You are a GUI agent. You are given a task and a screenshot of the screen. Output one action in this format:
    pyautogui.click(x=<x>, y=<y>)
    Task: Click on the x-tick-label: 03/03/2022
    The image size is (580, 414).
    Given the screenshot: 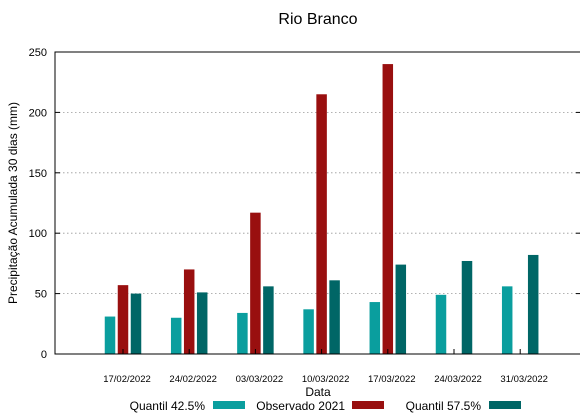 What is the action you would take?
    pyautogui.click(x=260, y=379)
    